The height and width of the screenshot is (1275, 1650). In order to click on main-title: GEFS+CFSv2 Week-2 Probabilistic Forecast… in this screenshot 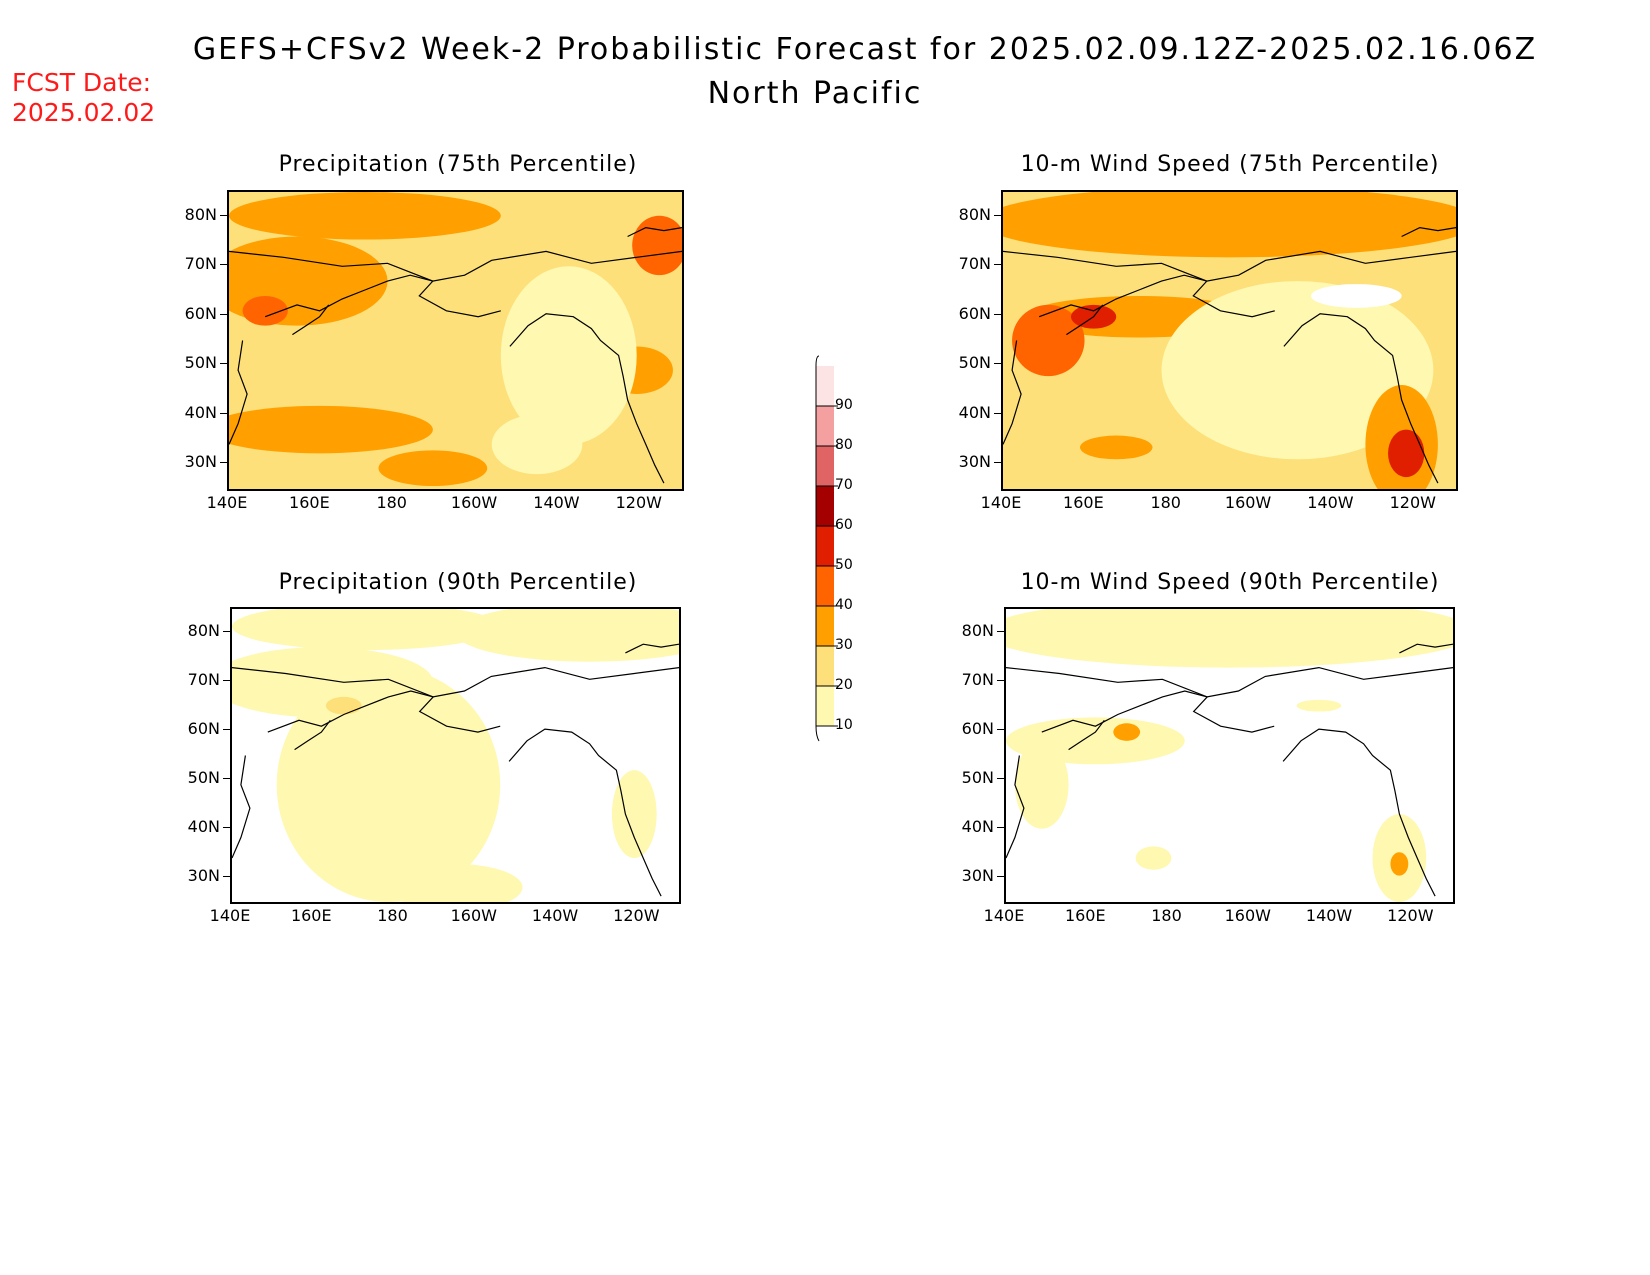, I will do `click(865, 49)`.